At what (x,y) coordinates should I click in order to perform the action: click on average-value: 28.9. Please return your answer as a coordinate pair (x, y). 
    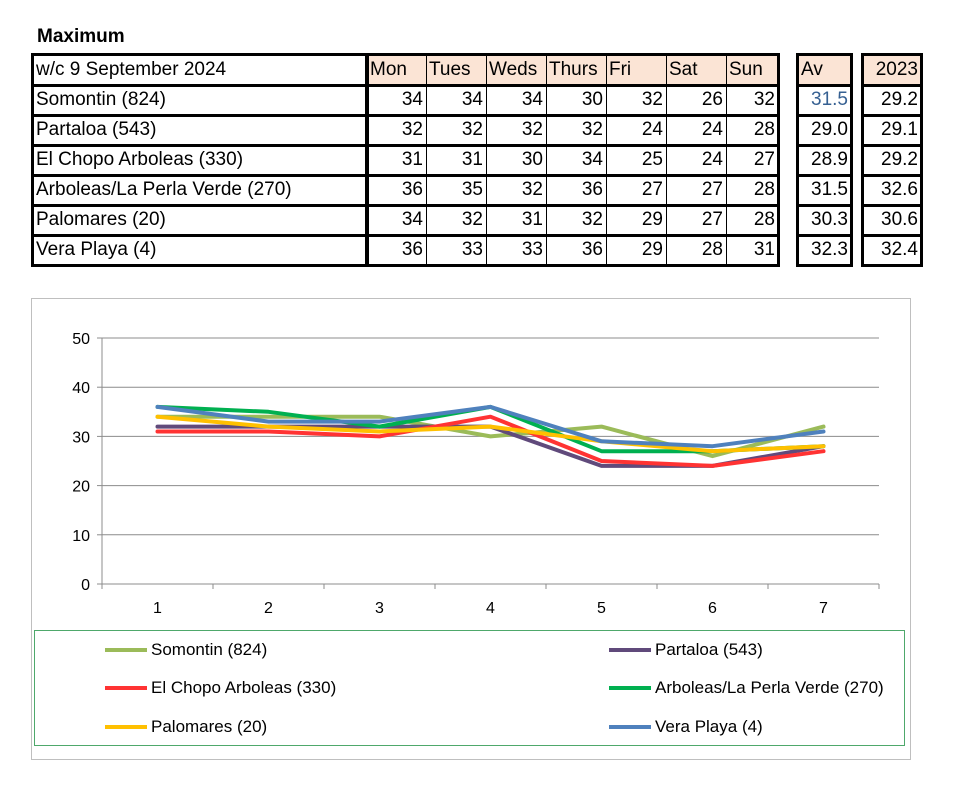
    Looking at the image, I should click on (829, 159).